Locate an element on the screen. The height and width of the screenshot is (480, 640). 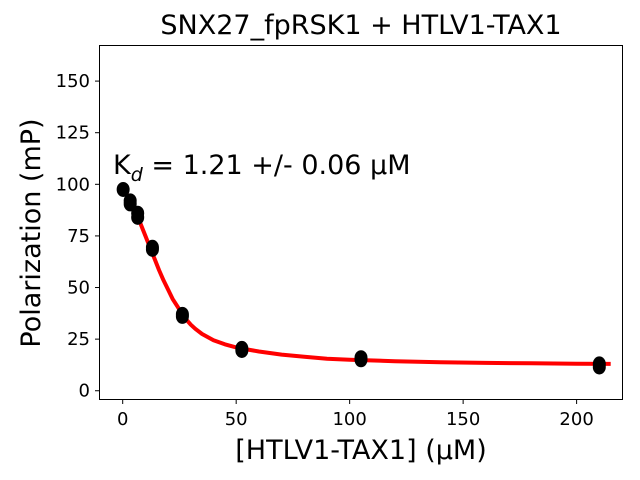
kd-annotation: Kd = 1.21 +/- 0.06 μM is located at coordinates (262, 168).